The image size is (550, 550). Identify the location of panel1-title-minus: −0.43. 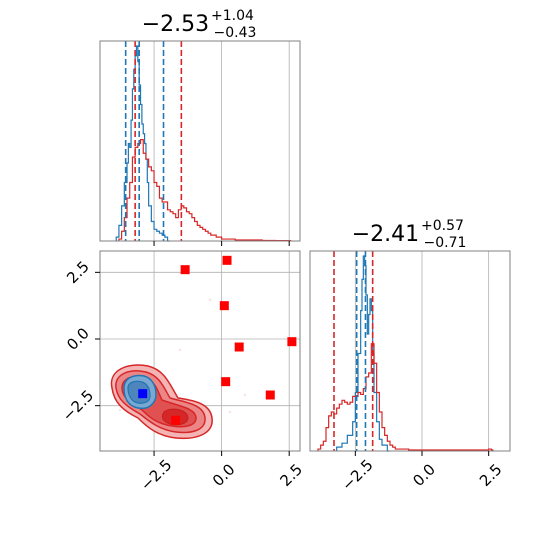
(235, 33).